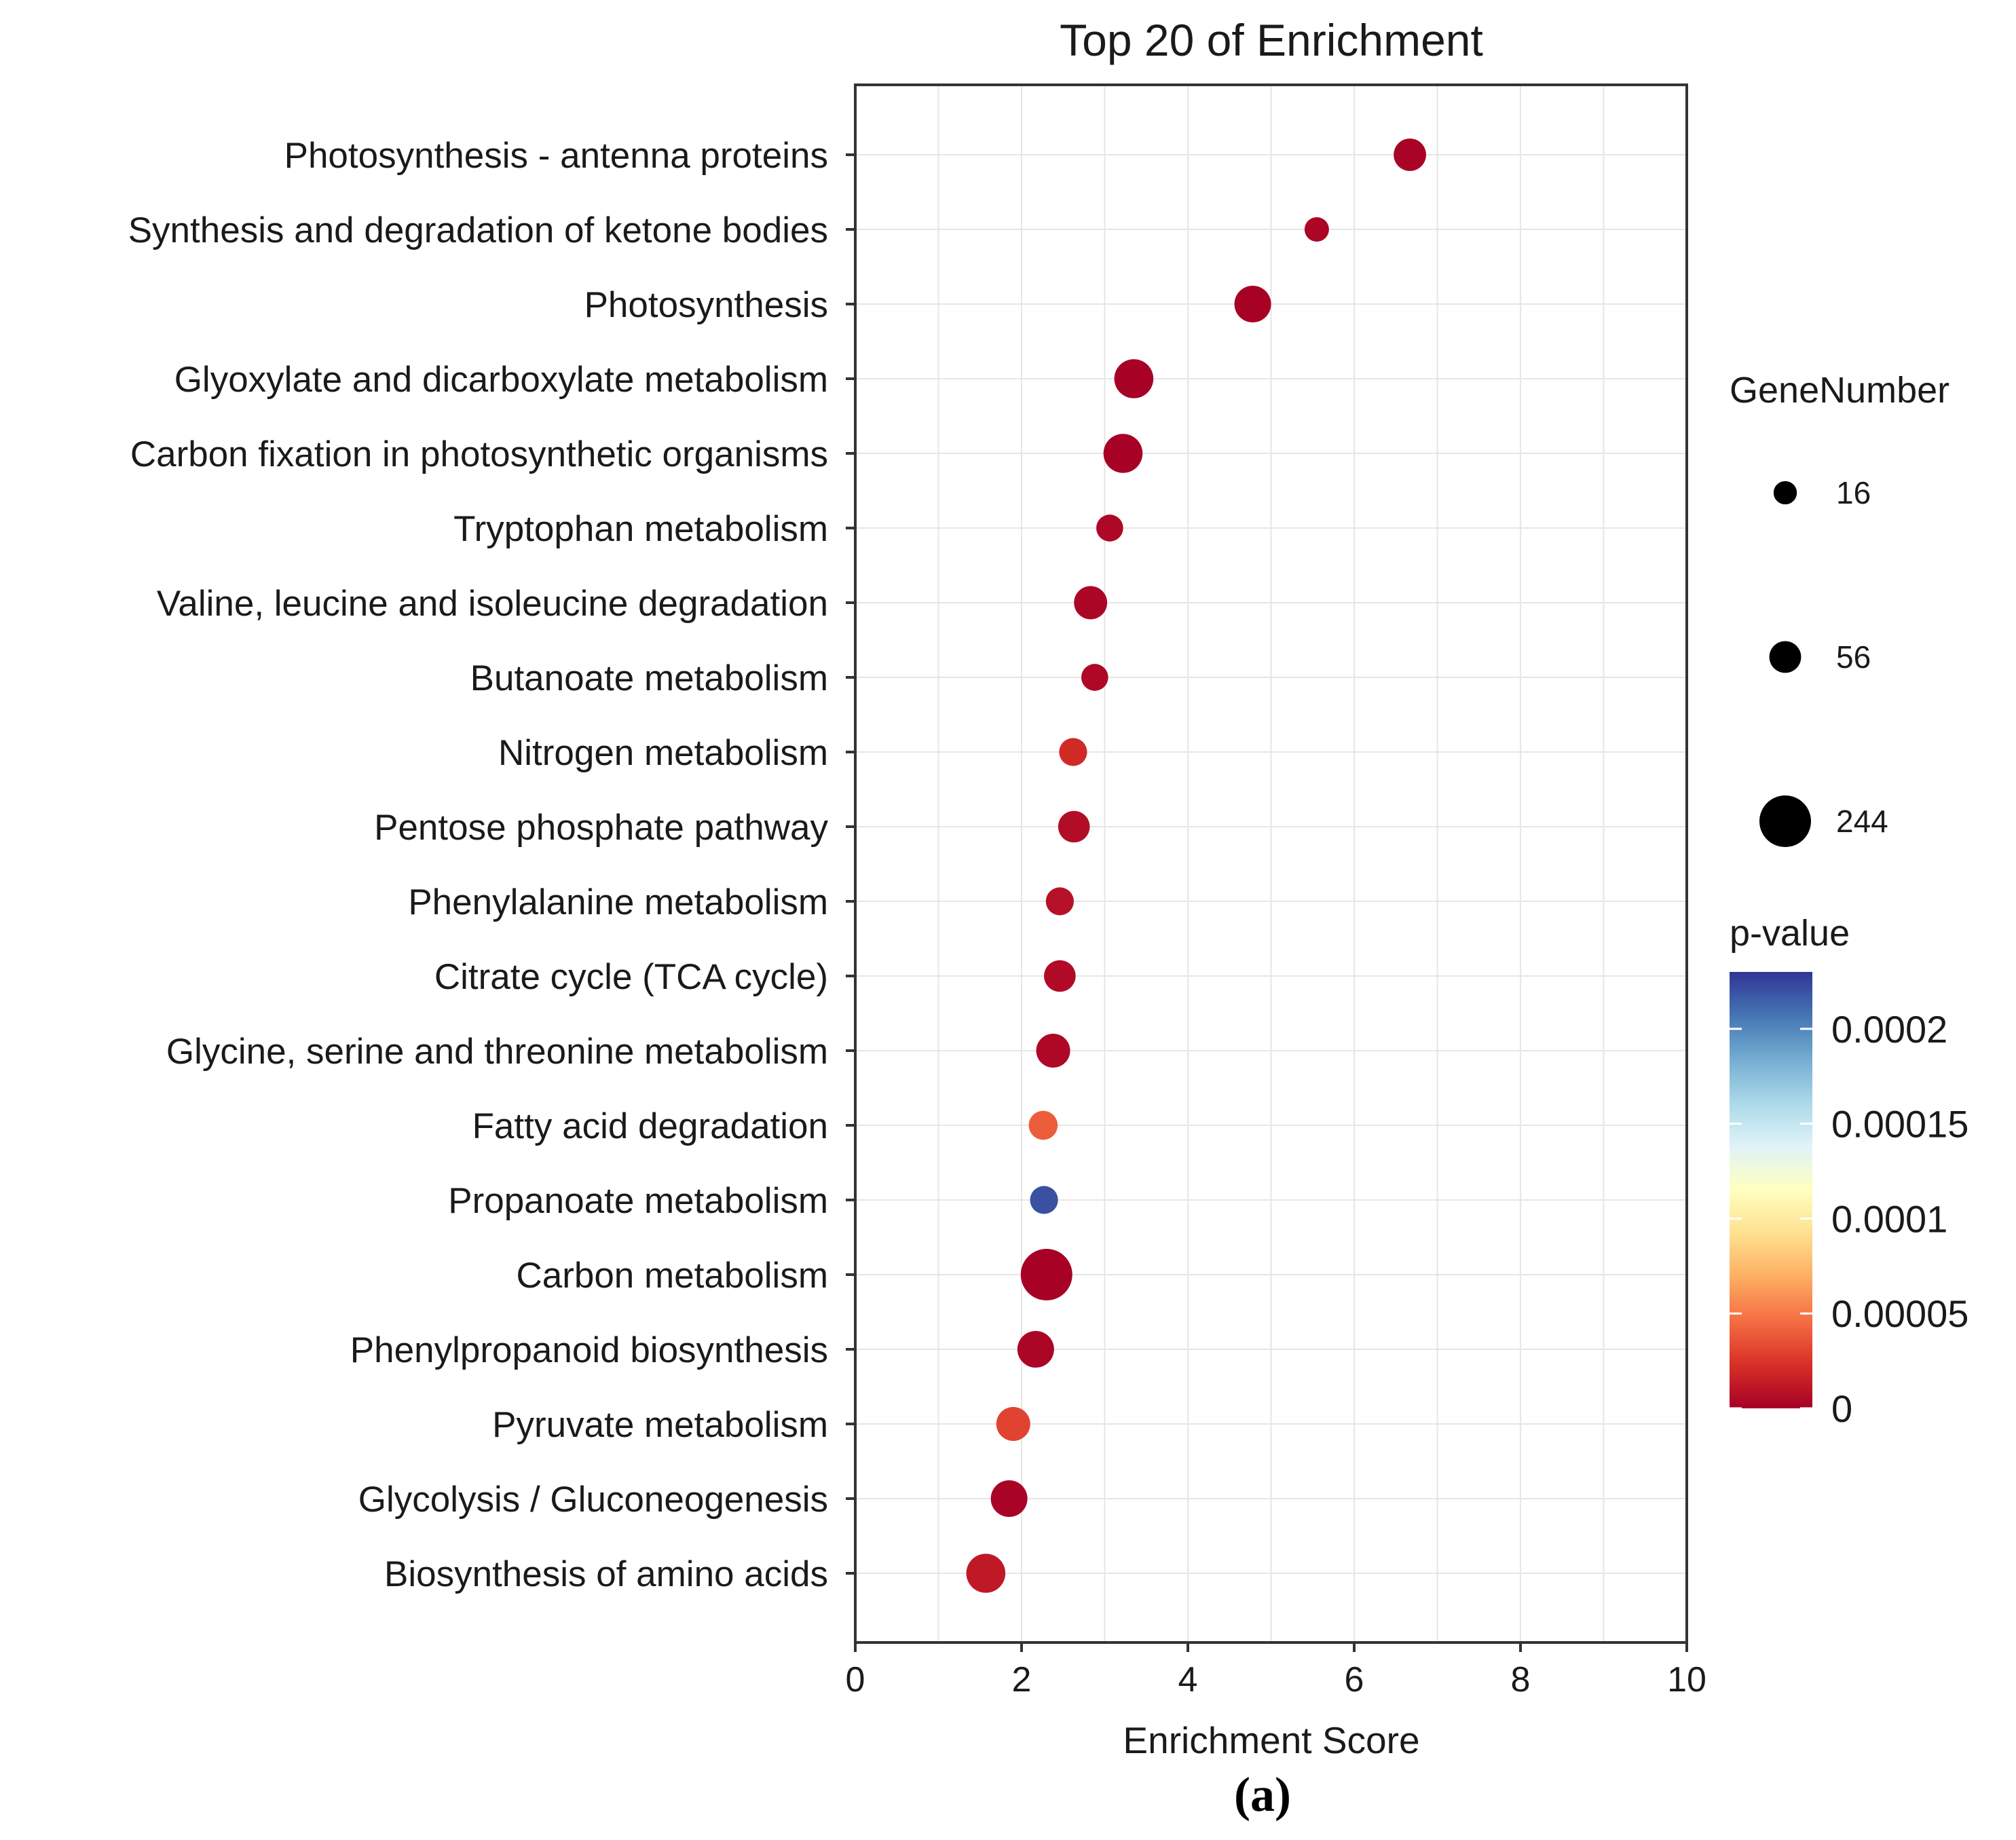  What do you see at coordinates (1188, 1680) in the screenshot?
I see `x-tick-label: 4` at bounding box center [1188, 1680].